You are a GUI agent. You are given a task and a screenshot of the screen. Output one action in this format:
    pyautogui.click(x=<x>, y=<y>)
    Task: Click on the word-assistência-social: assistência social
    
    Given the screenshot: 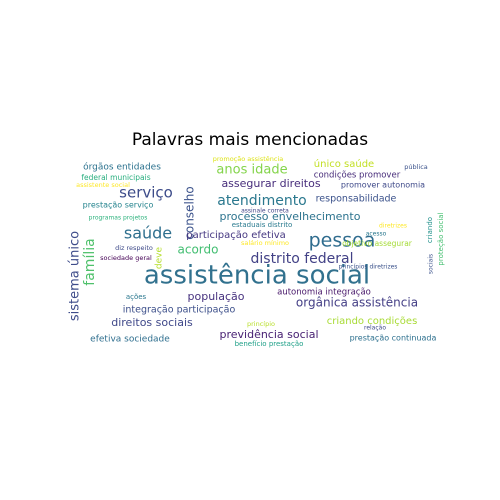 What is the action you would take?
    pyautogui.click(x=257, y=276)
    